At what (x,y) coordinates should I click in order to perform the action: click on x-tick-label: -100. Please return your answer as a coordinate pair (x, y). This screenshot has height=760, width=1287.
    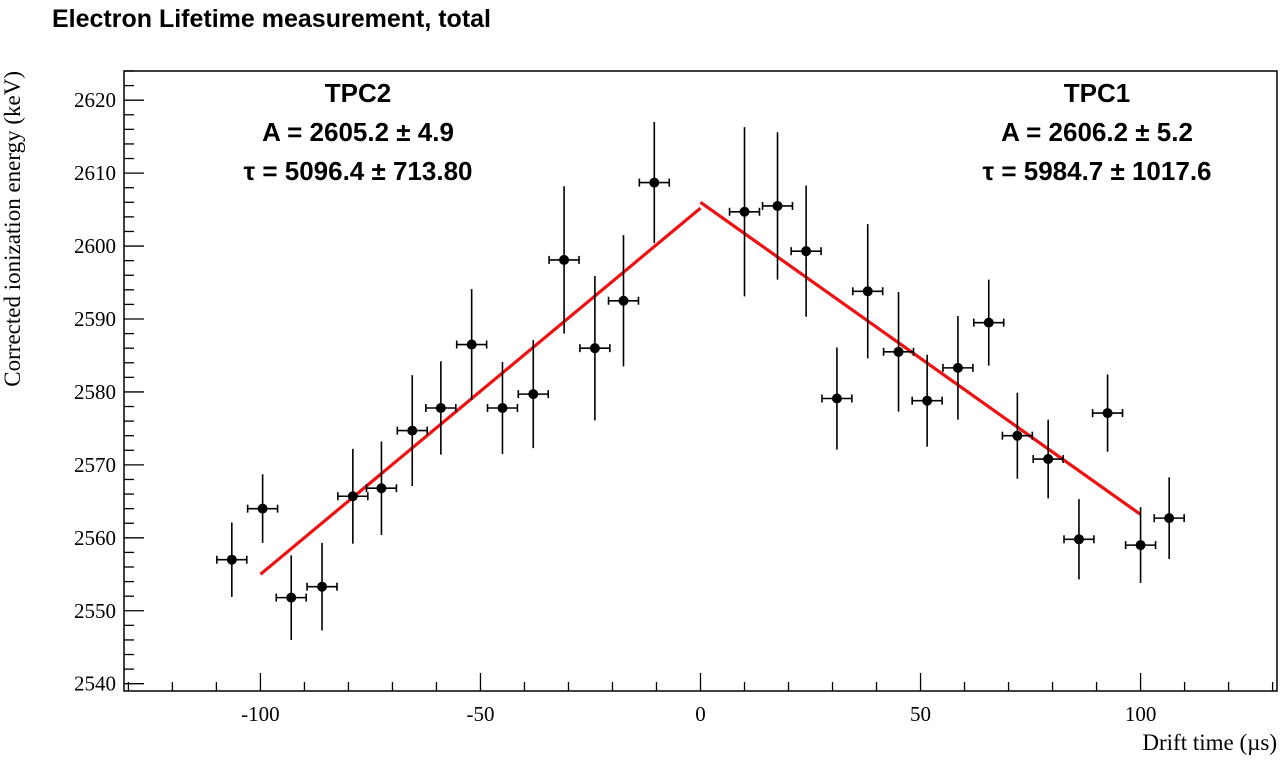
    Looking at the image, I should click on (260, 714).